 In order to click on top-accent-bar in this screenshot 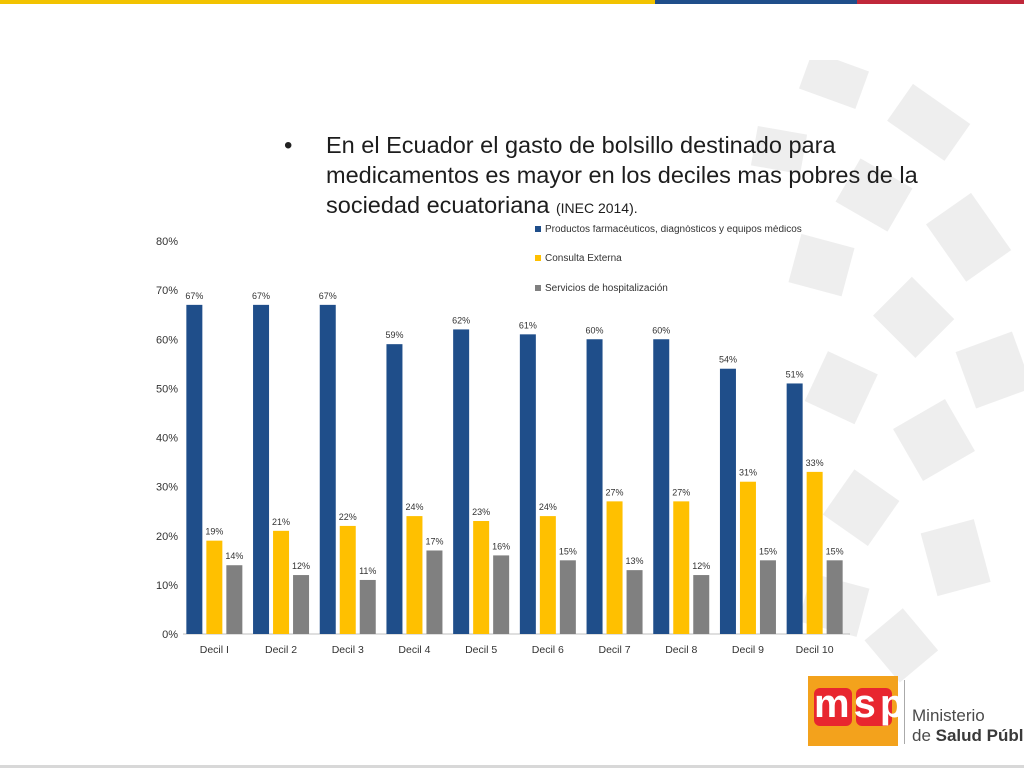, I will do `click(512, 3)`.